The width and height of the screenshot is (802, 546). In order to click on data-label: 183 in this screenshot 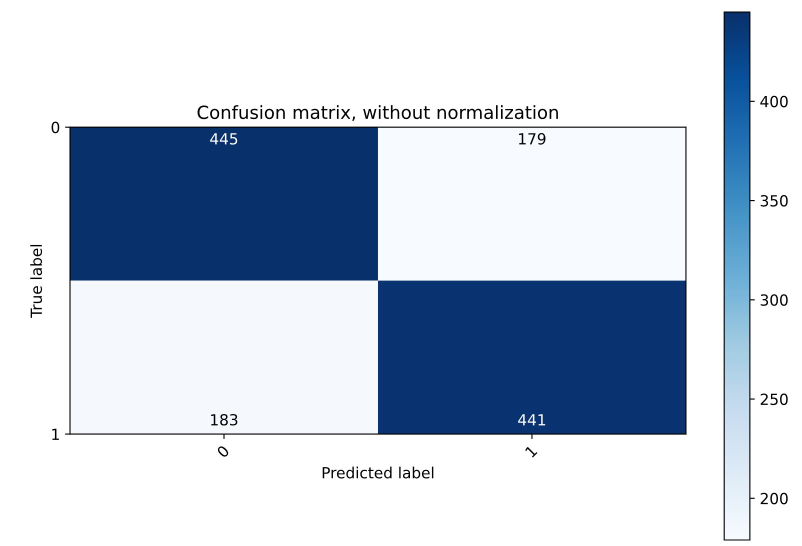, I will do `click(224, 420)`.